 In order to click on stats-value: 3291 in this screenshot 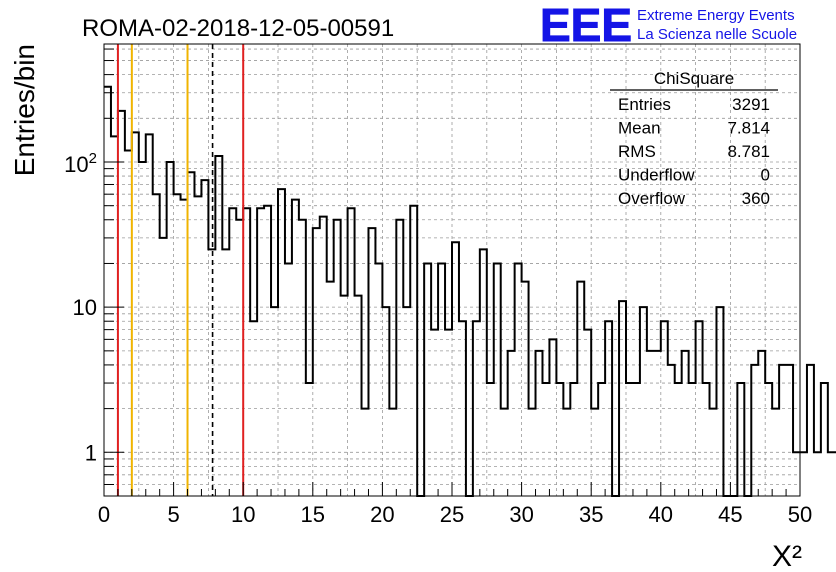, I will do `click(751, 104)`.